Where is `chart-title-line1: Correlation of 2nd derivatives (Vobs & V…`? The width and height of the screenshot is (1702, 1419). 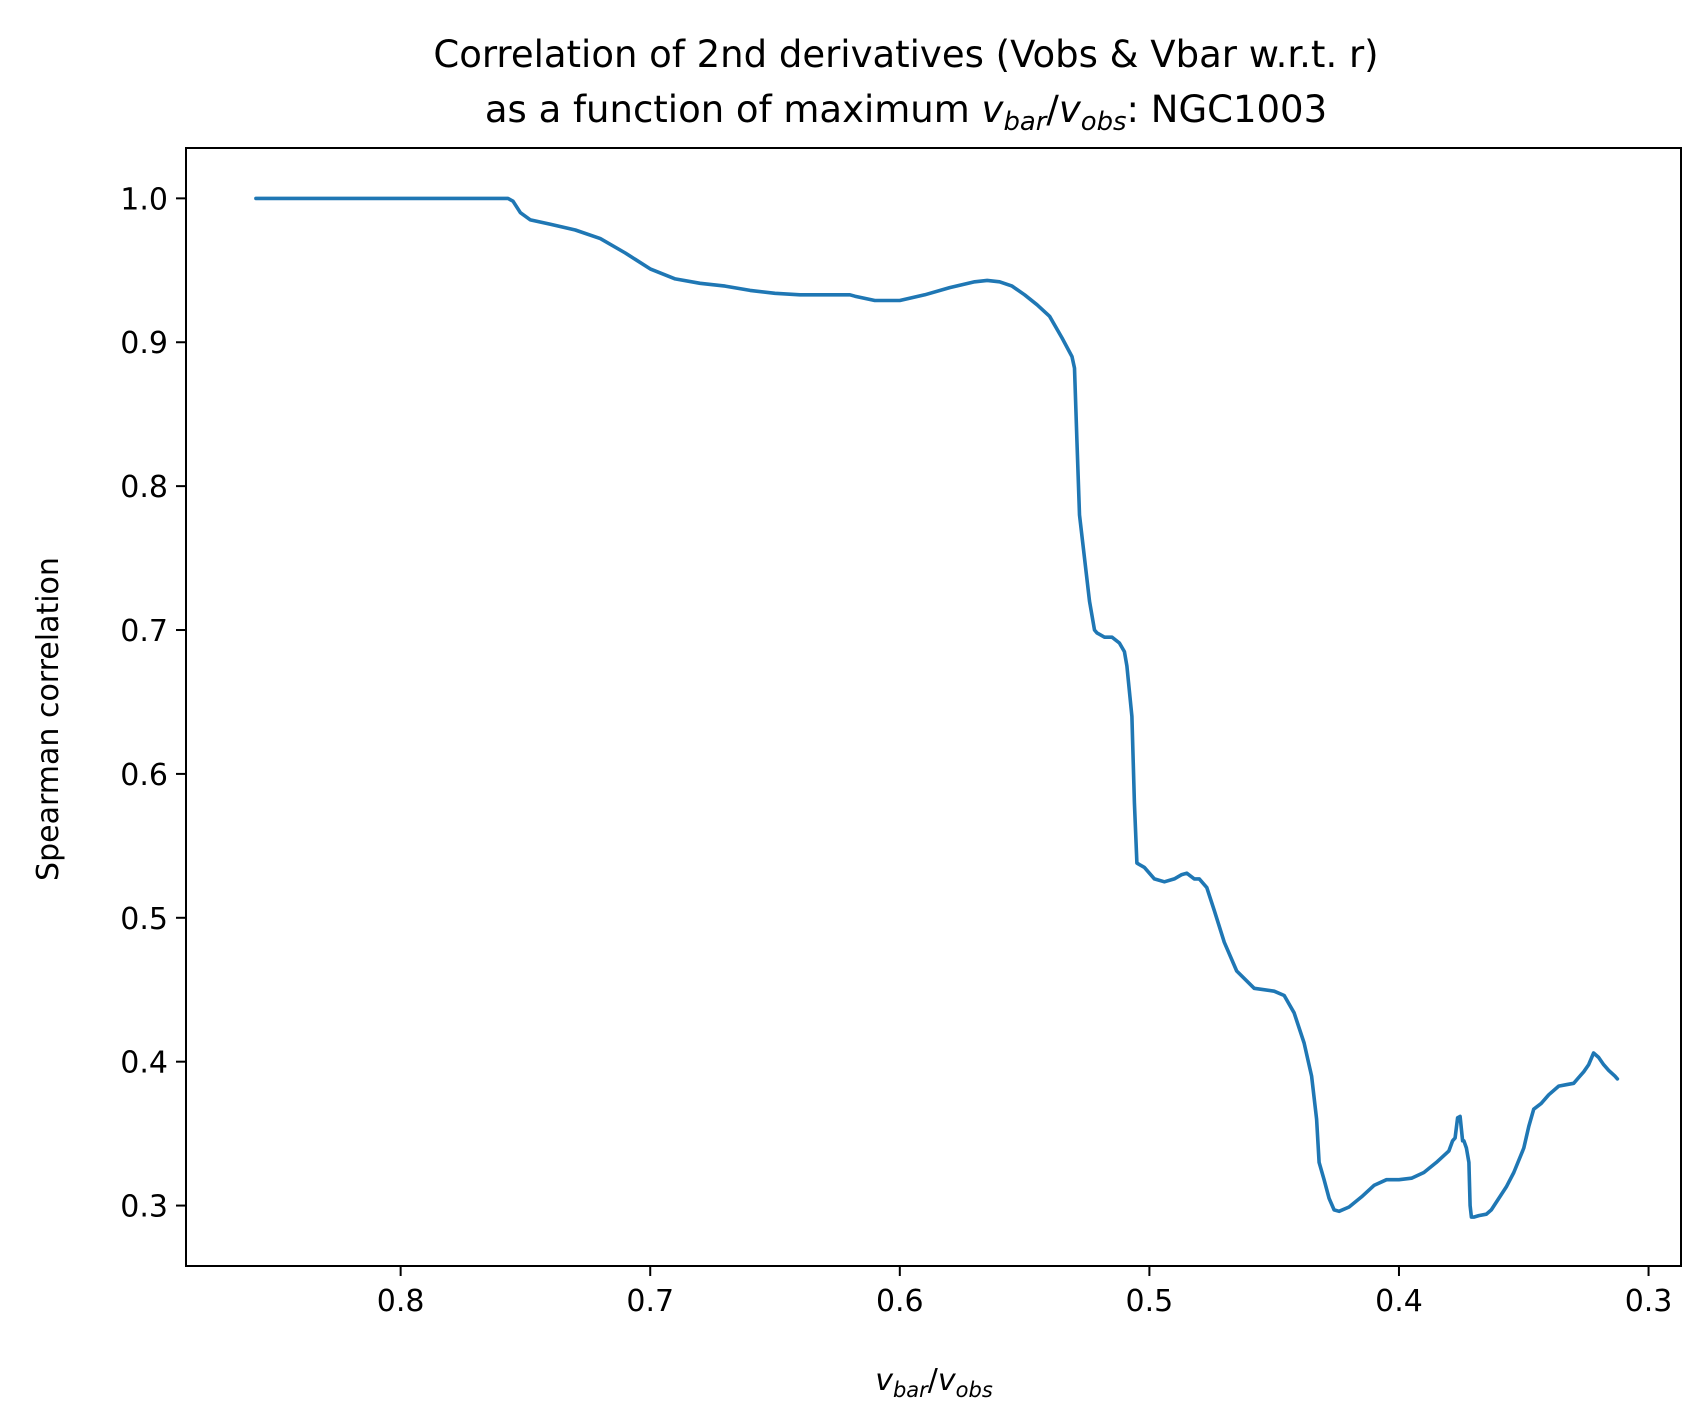 chart-title-line1: Correlation of 2nd derivatives (Vobs & V… is located at coordinates (905, 54).